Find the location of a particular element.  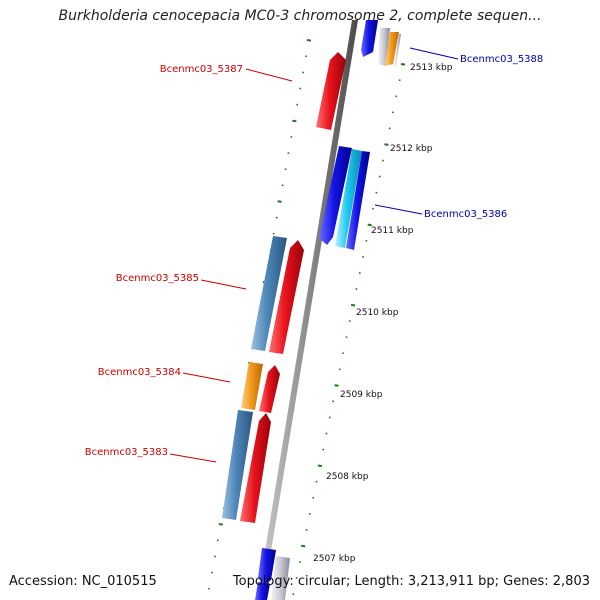

gene-label-bcenmc03-5387: Bcenmc03_5387 is located at coordinates (201, 69).